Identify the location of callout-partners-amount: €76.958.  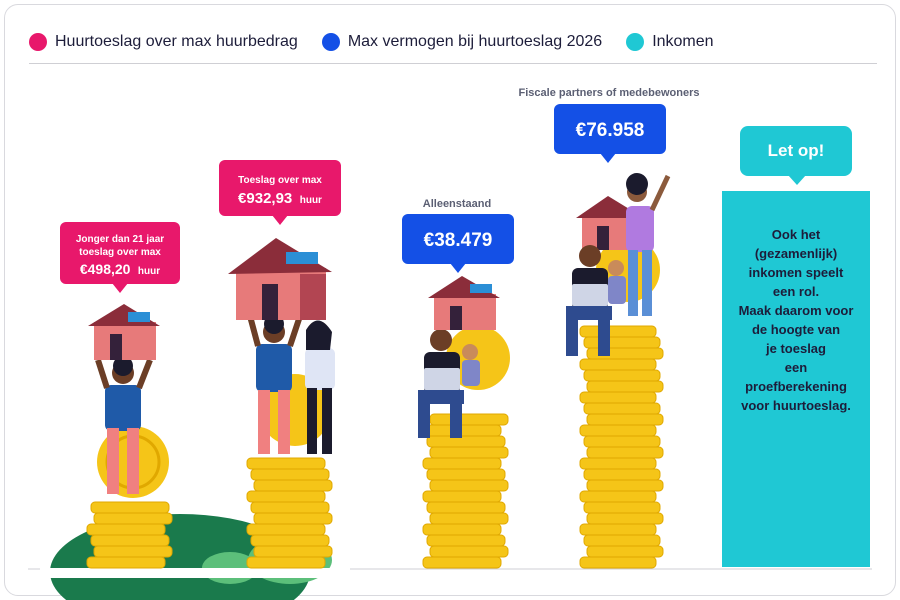
(610, 130).